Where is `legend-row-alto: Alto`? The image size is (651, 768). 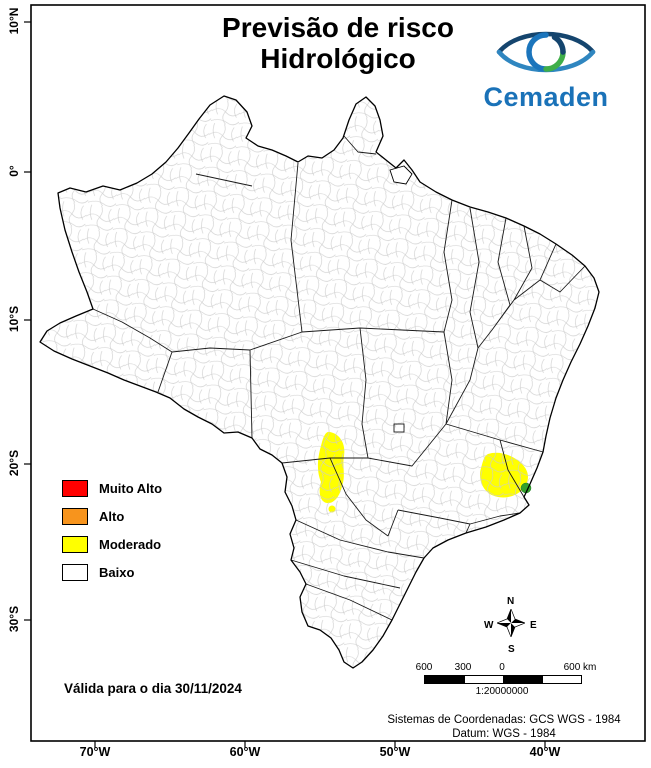
legend-row-alto: Alto is located at coordinates (112, 516).